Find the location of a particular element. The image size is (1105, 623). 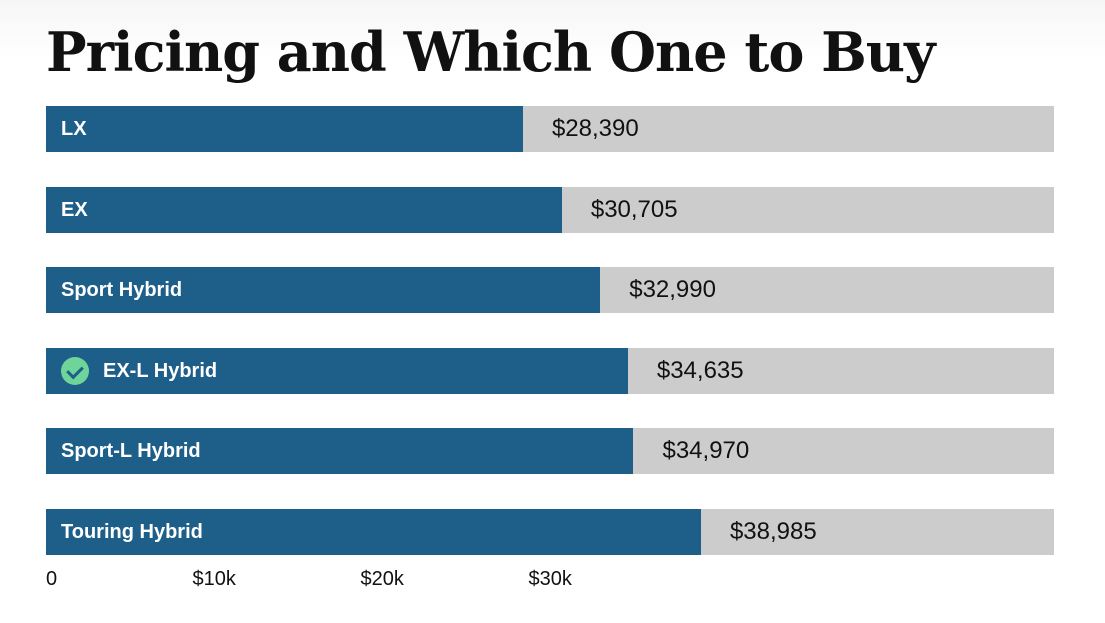

value-label: $38,985 is located at coordinates (773, 531).